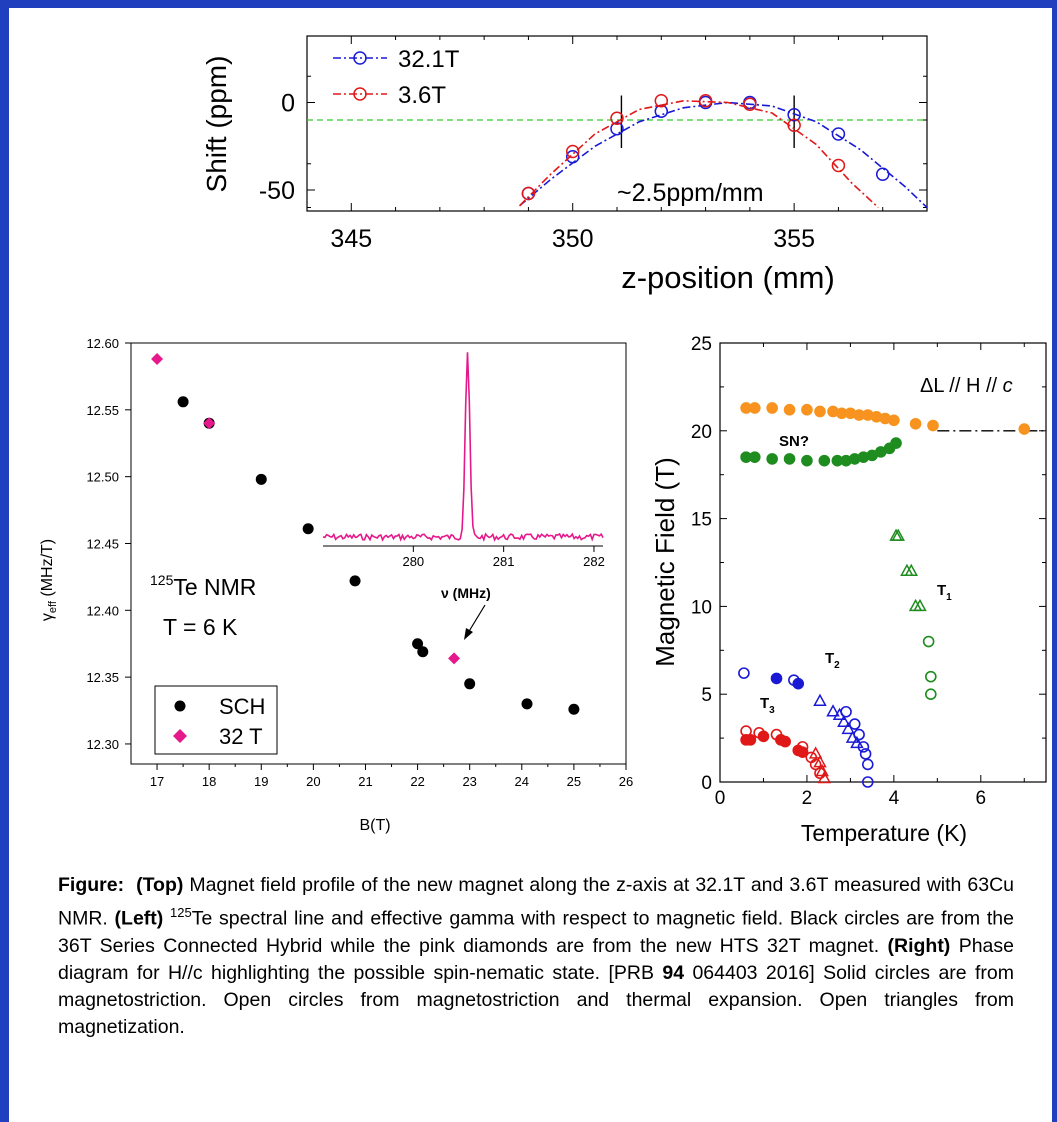 This screenshot has width=1057, height=1122. Describe the element at coordinates (429, 59) in the screenshot. I see `legend-label-32.1T: 32.1T` at that location.